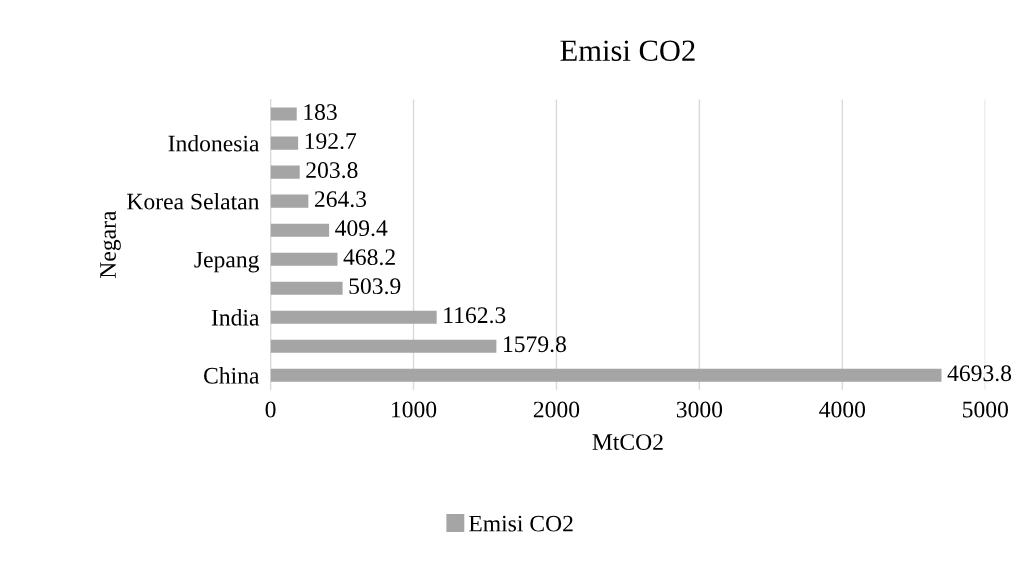  Describe the element at coordinates (985, 409) in the screenshot. I see `x-tick-label: 5000` at that location.